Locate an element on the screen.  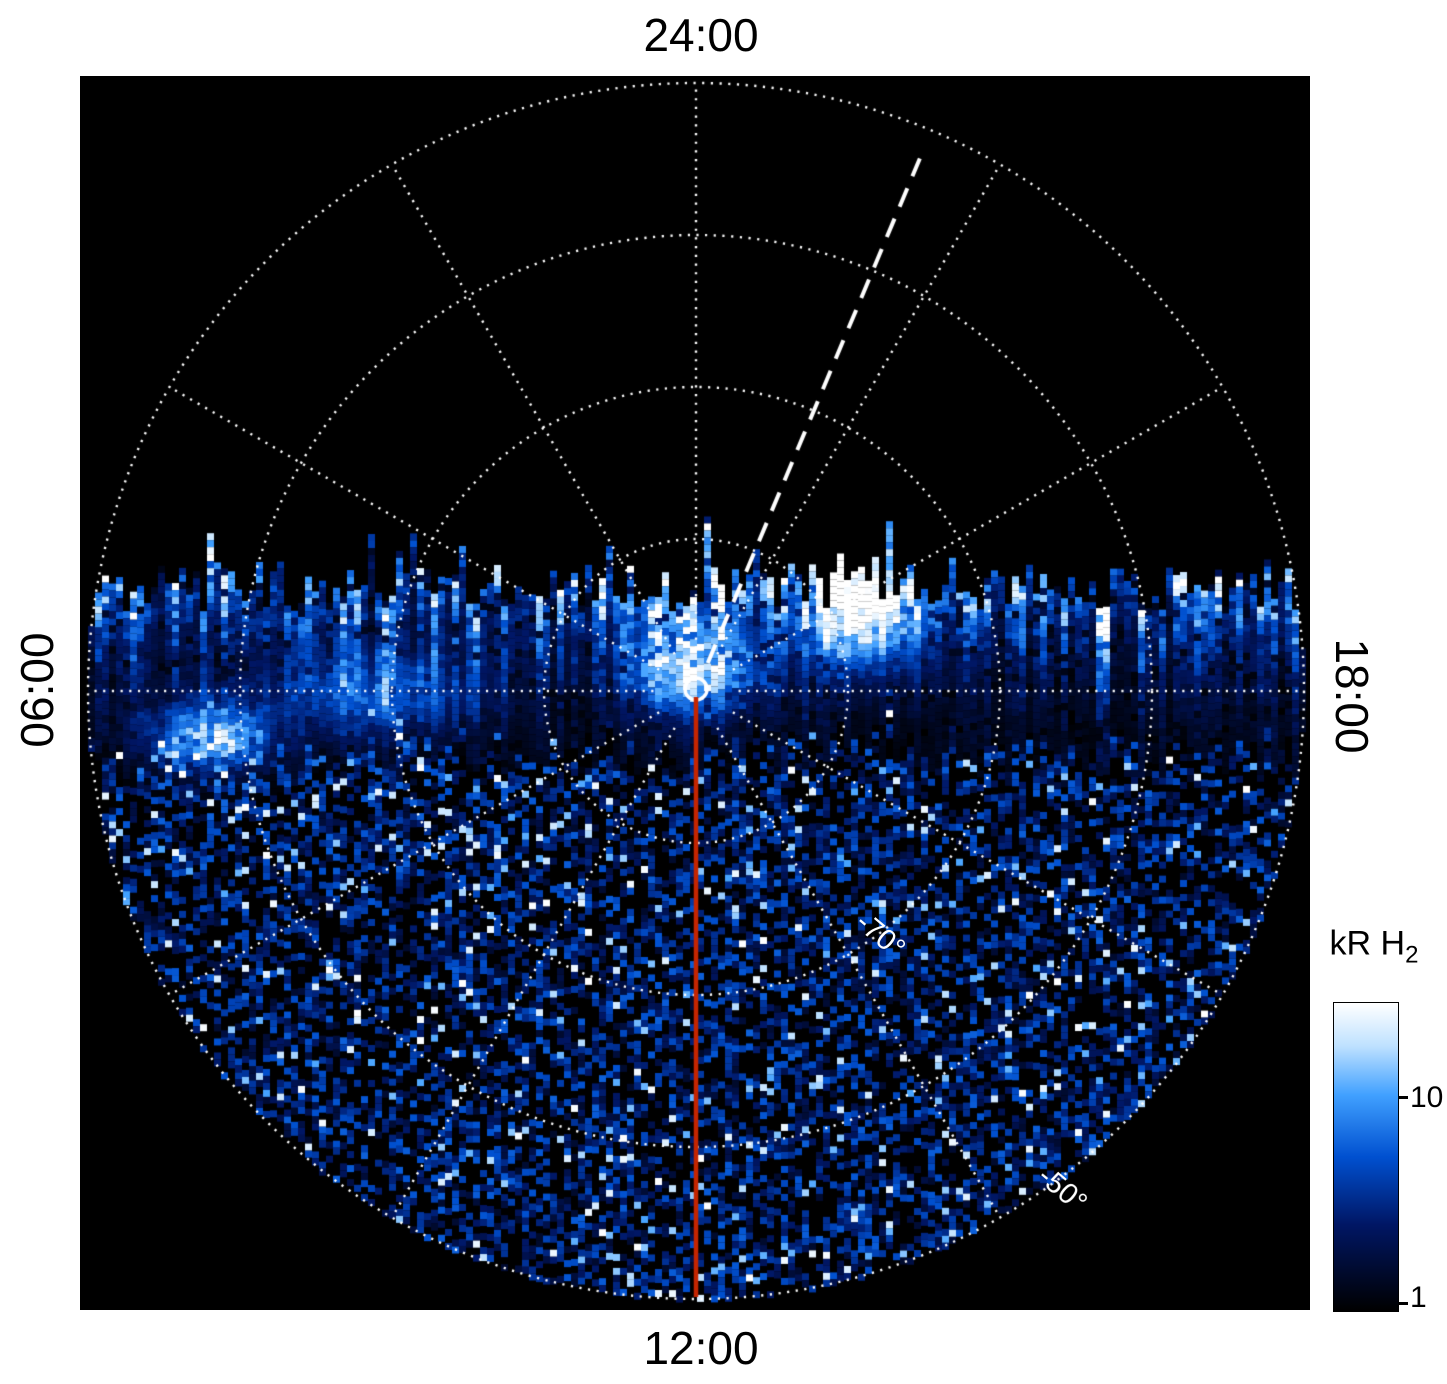
colorbar-title: kR H2 is located at coordinates (1374, 947).